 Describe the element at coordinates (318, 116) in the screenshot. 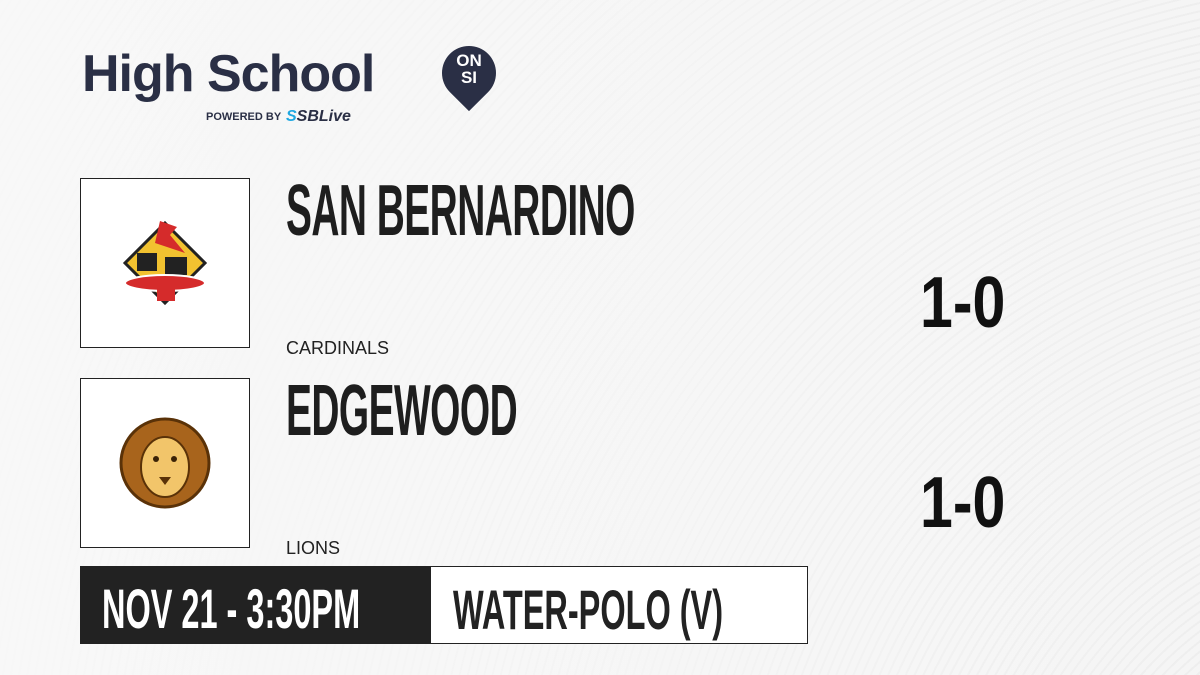

I see `partner-logo: SSBLive` at that location.